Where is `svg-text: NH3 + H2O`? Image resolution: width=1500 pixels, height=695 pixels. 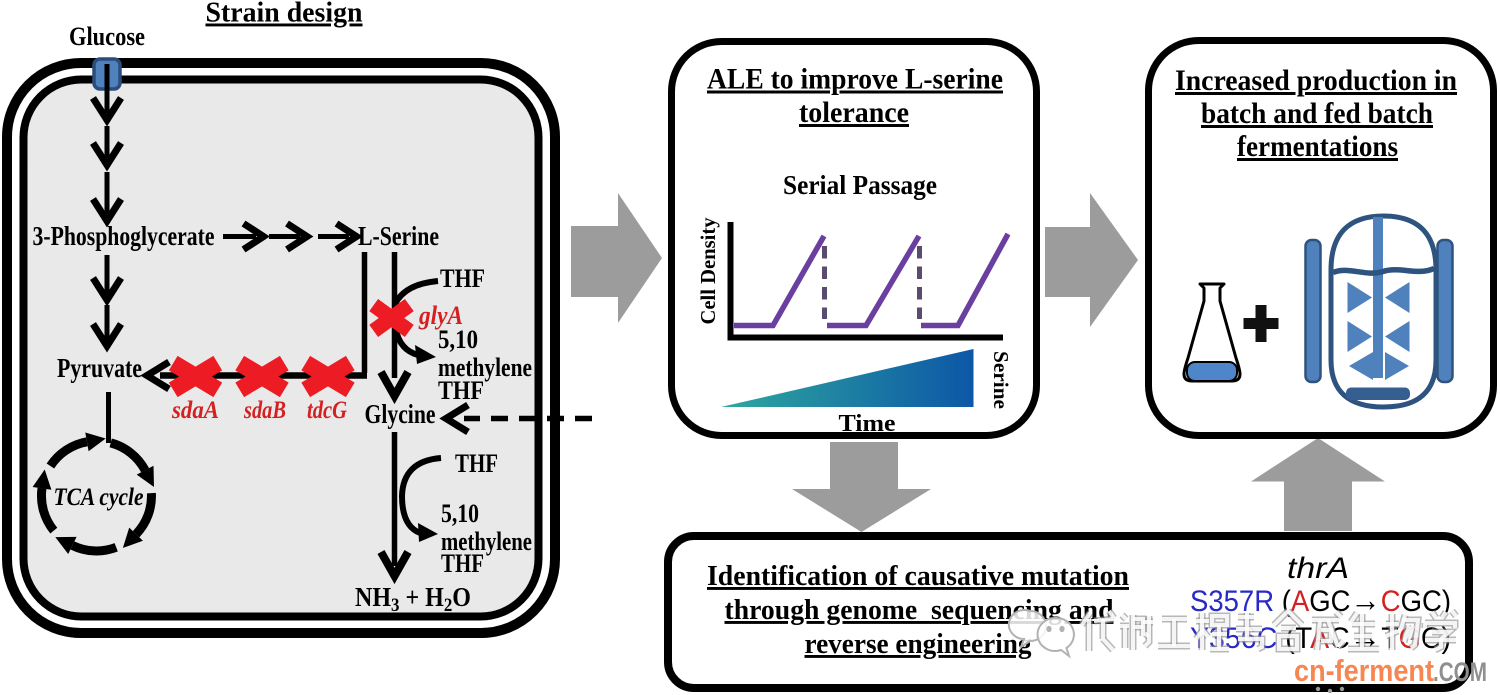
svg-text: NH3 + H2O is located at coordinates (413, 599).